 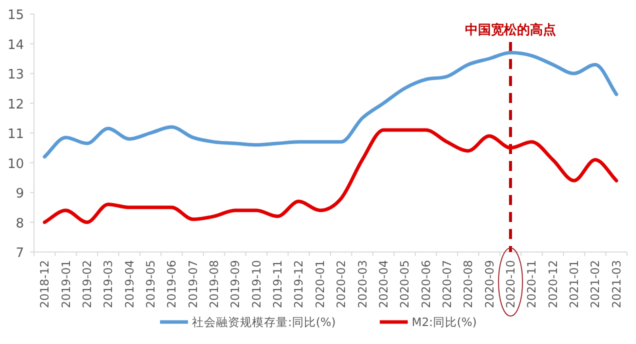 What do you see at coordinates (425, 284) in the screenshot?
I see `x-tick-label: 2020-06` at bounding box center [425, 284].